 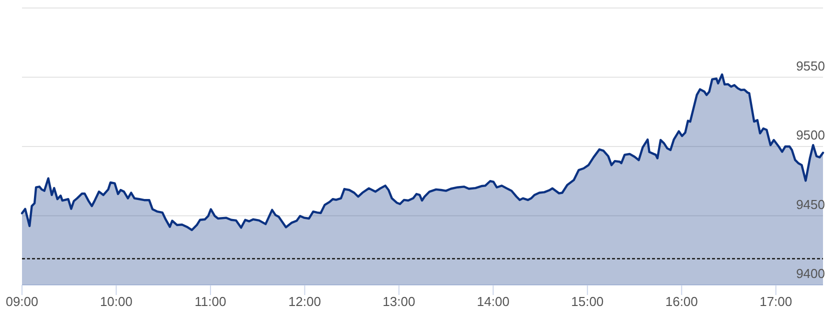 What do you see at coordinates (681, 301) in the screenshot?
I see `x-tick-label: 16:00` at bounding box center [681, 301].